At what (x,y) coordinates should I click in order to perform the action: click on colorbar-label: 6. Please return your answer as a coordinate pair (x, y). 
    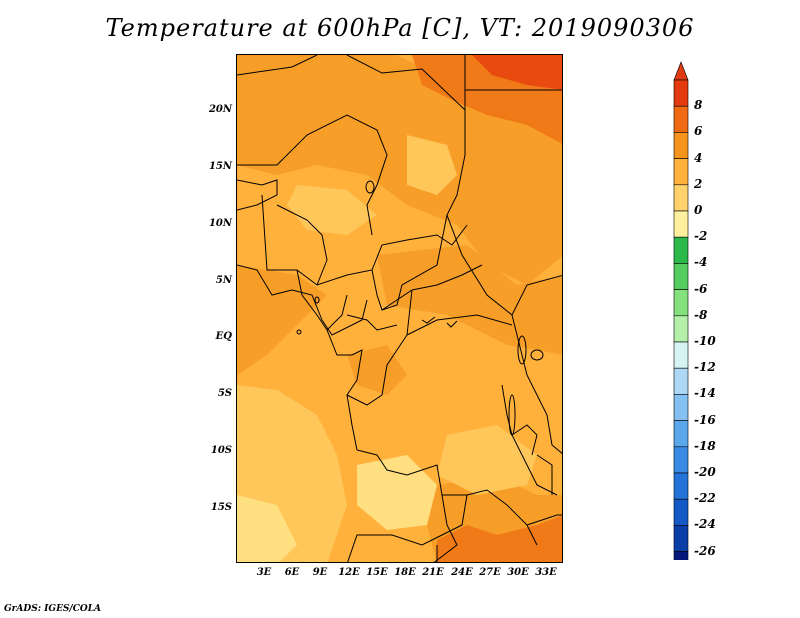
    Looking at the image, I should click on (698, 131).